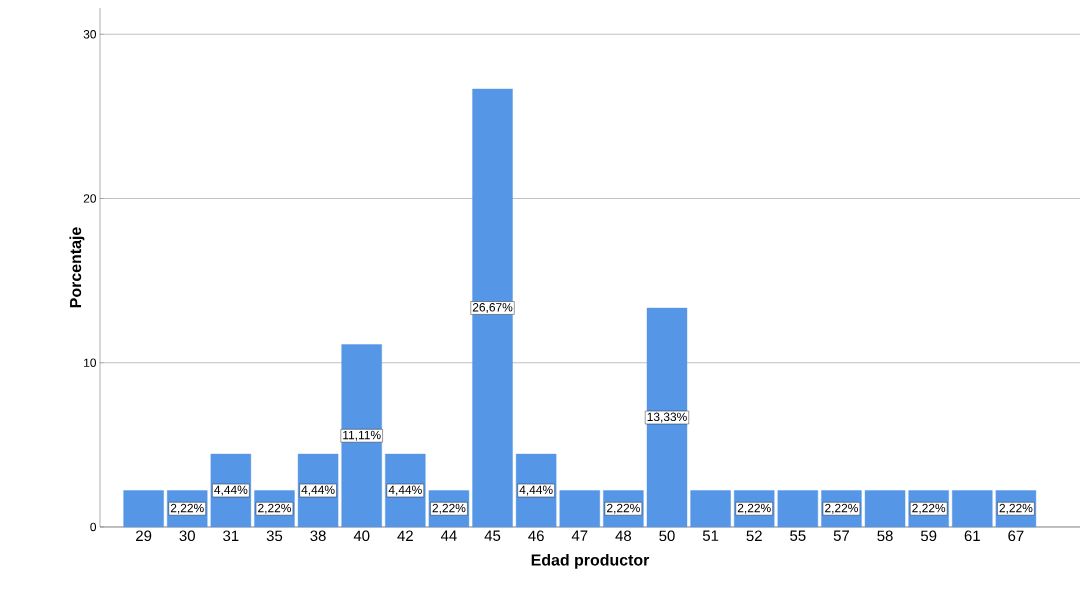 This screenshot has width=1081, height=602. Describe the element at coordinates (361, 536) in the screenshot. I see `x-tick-label: 40` at that location.